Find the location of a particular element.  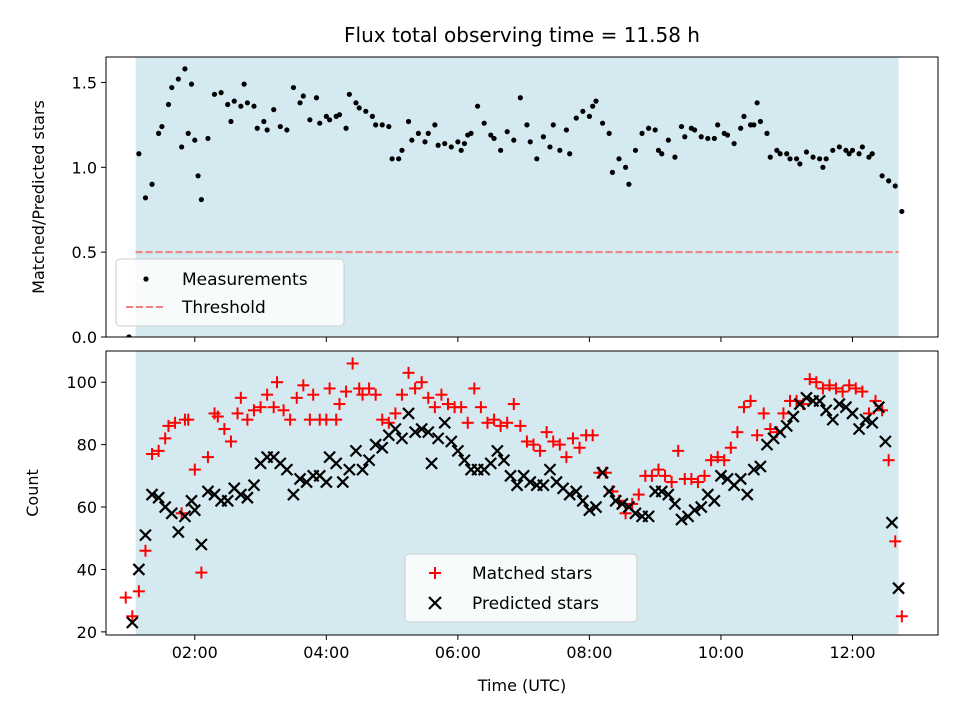

x-tick-label: 10:00 is located at coordinates (721, 652).